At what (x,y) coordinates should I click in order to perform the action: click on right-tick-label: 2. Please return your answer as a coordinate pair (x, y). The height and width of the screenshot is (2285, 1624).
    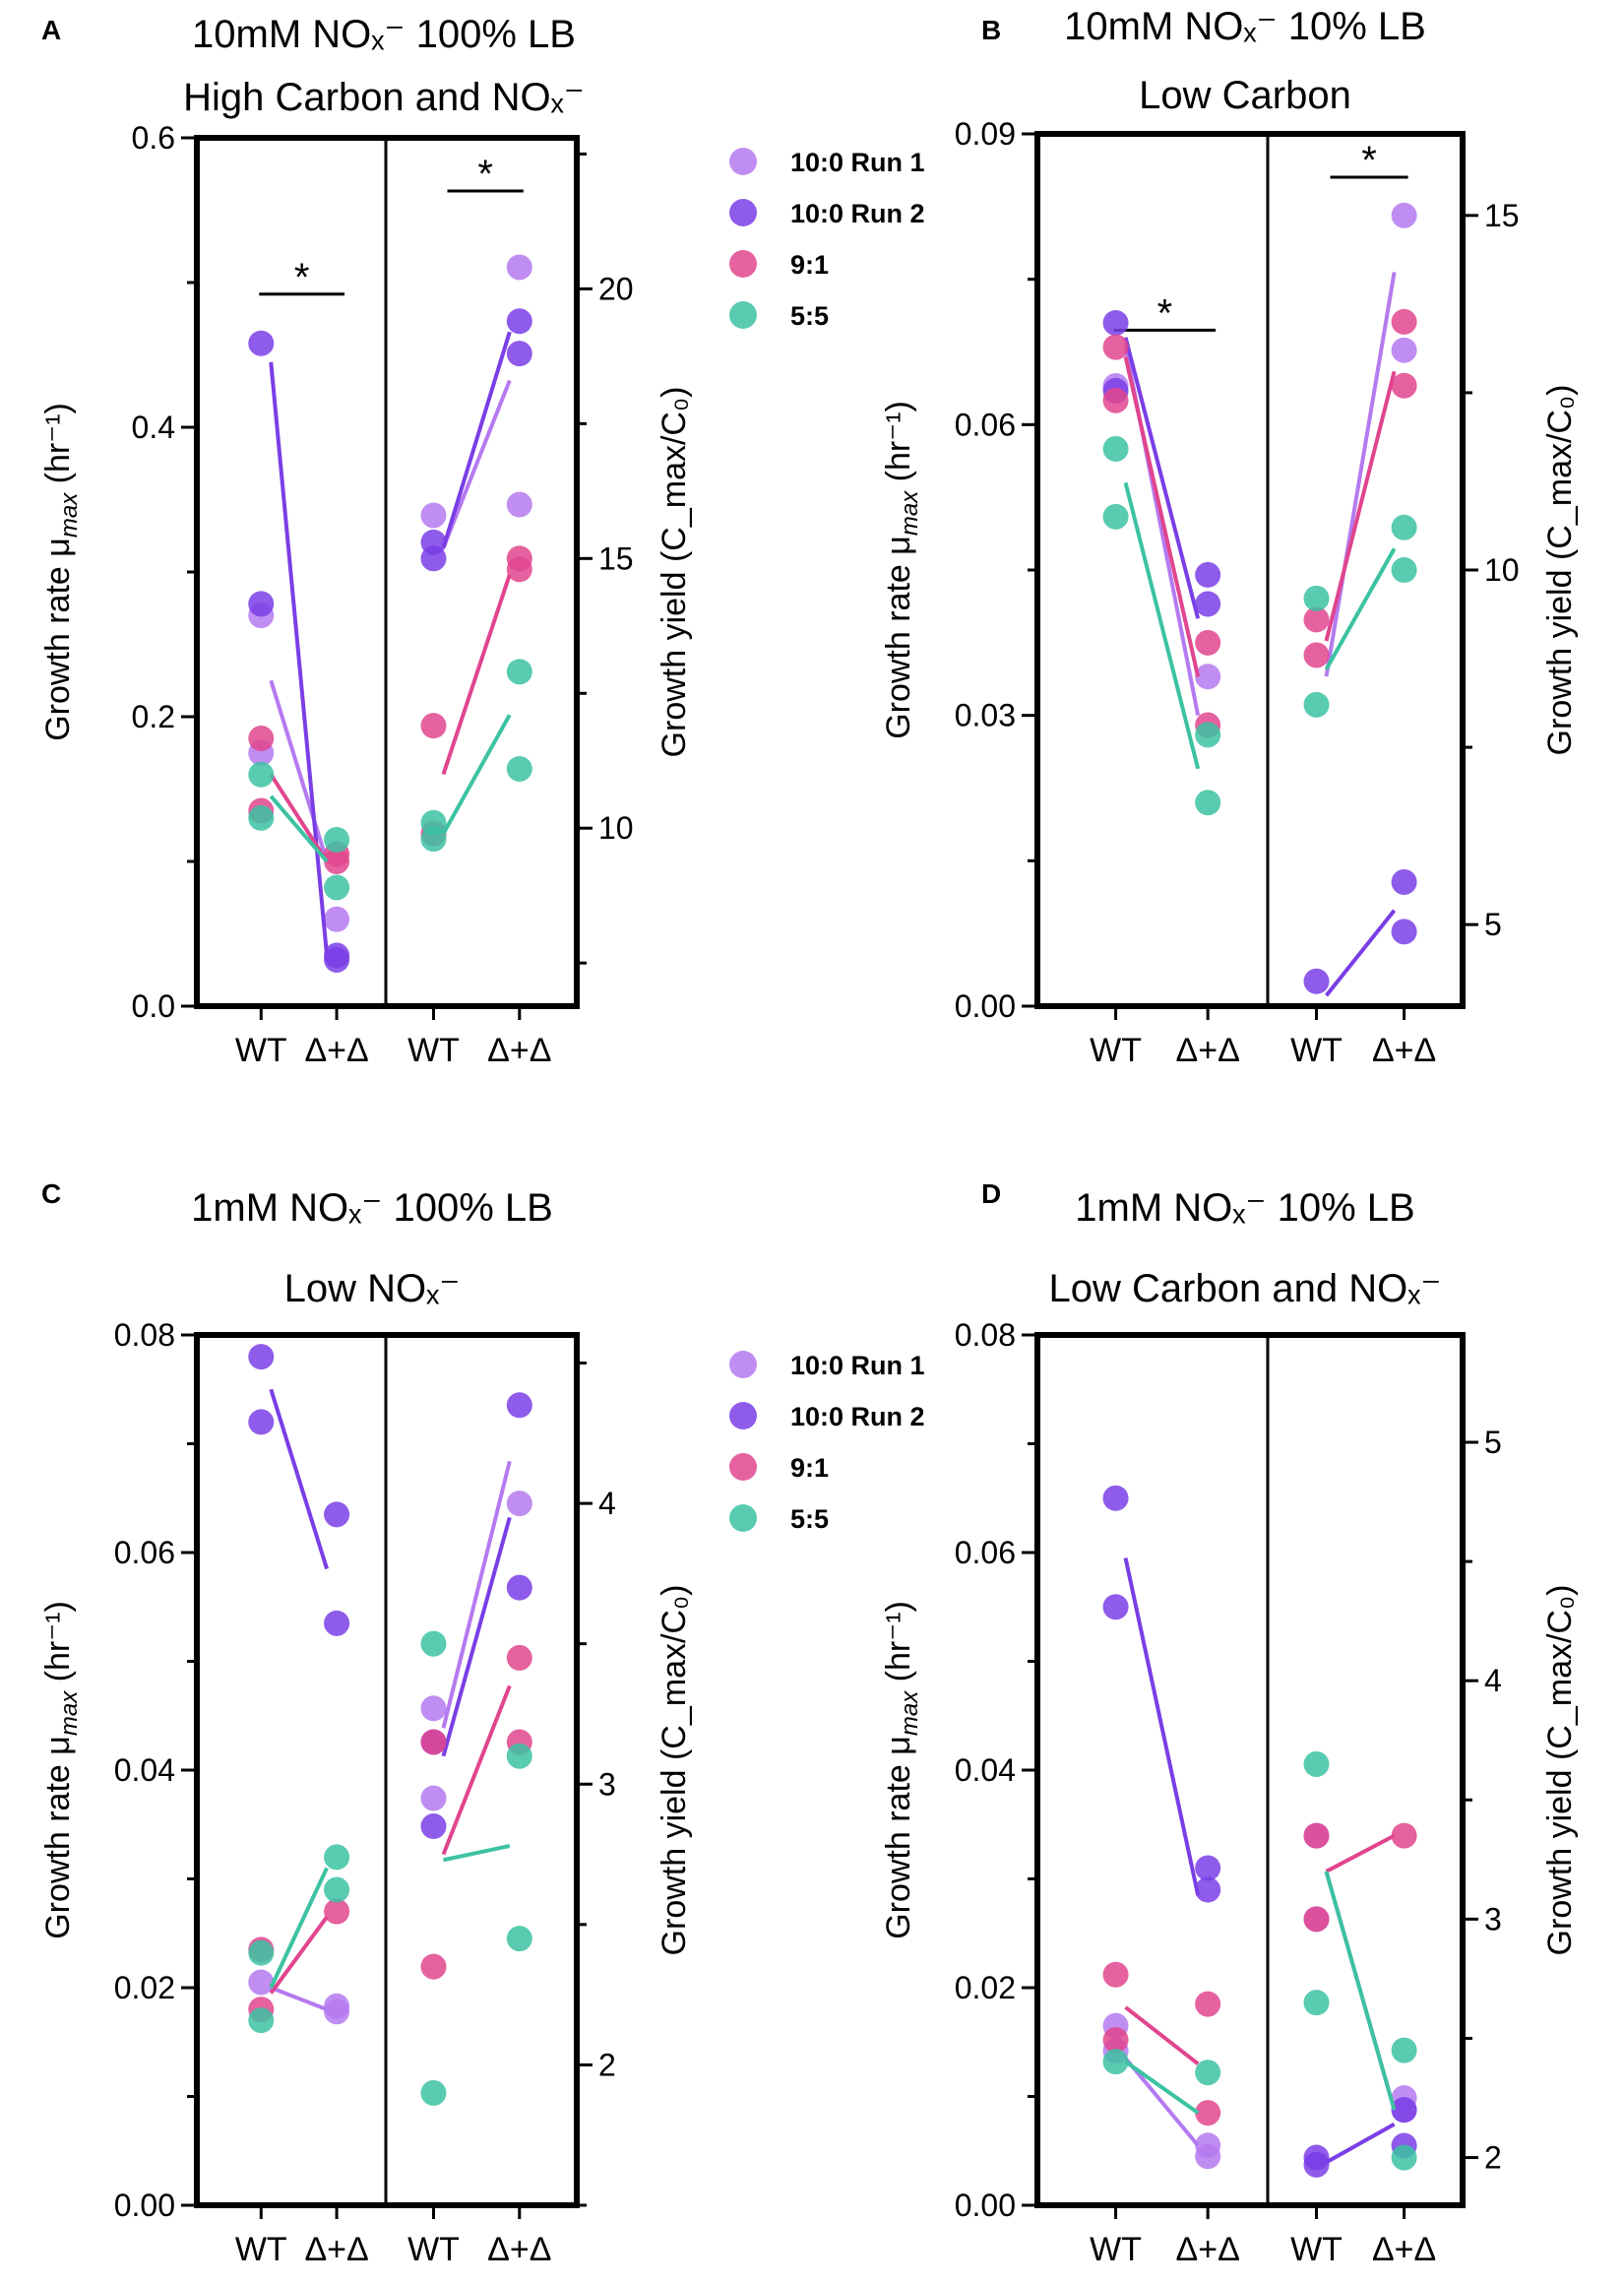
    Looking at the image, I should click on (607, 2064).